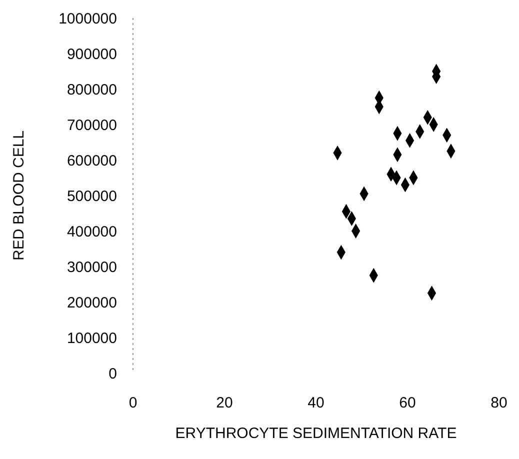 The image size is (519, 459). I want to click on y-tick-label: 1000000, so click(87, 19).